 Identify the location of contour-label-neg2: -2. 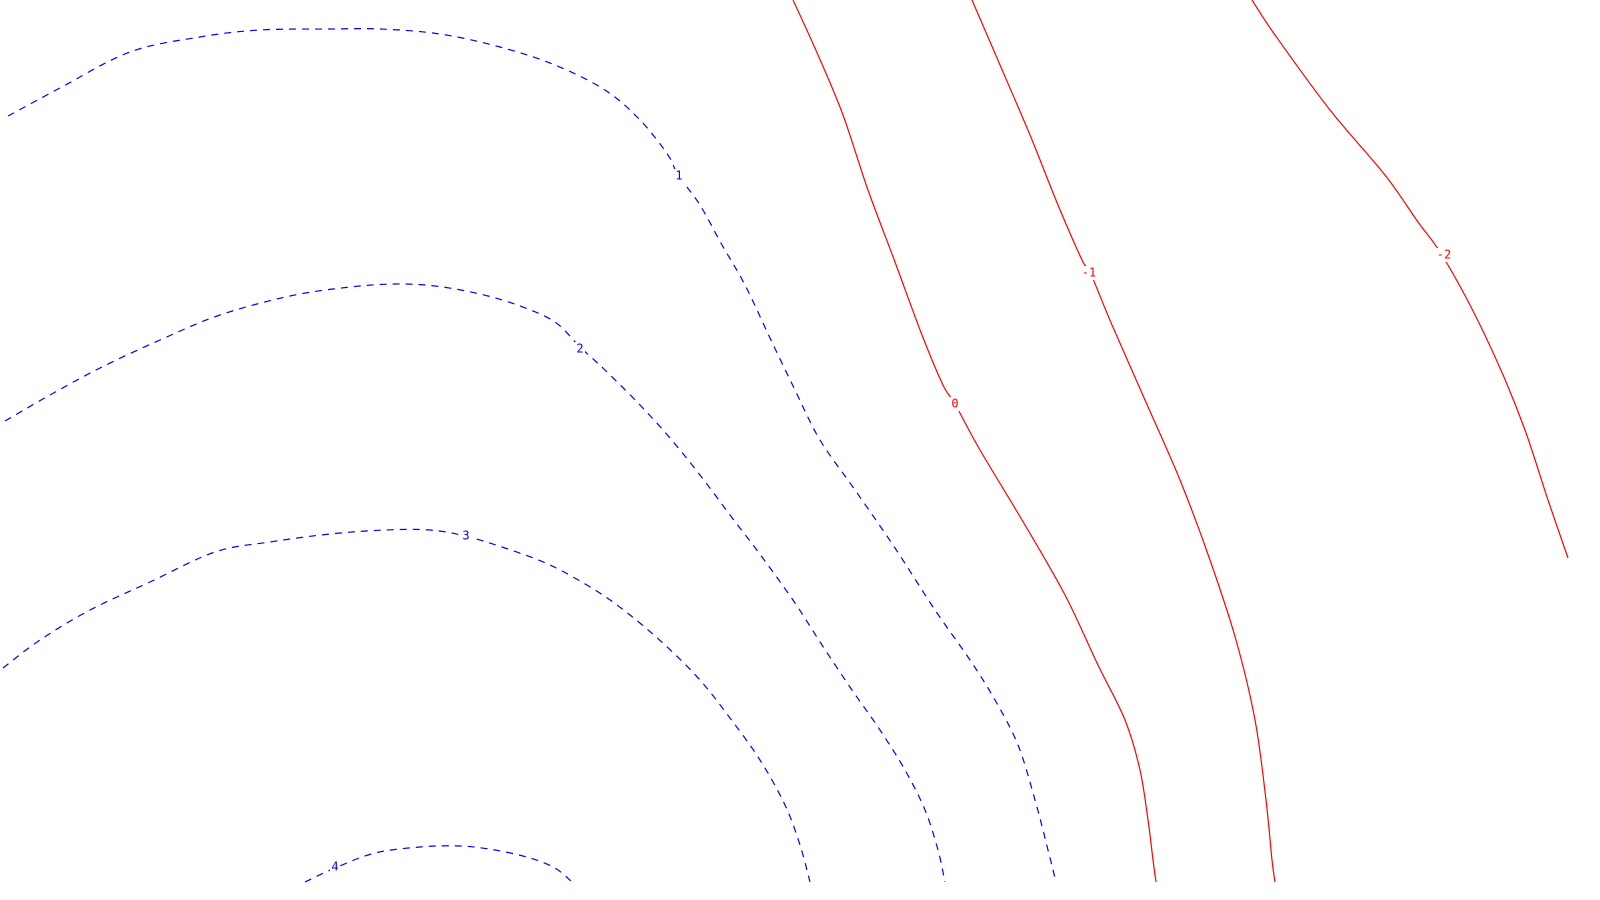
(1444, 255).